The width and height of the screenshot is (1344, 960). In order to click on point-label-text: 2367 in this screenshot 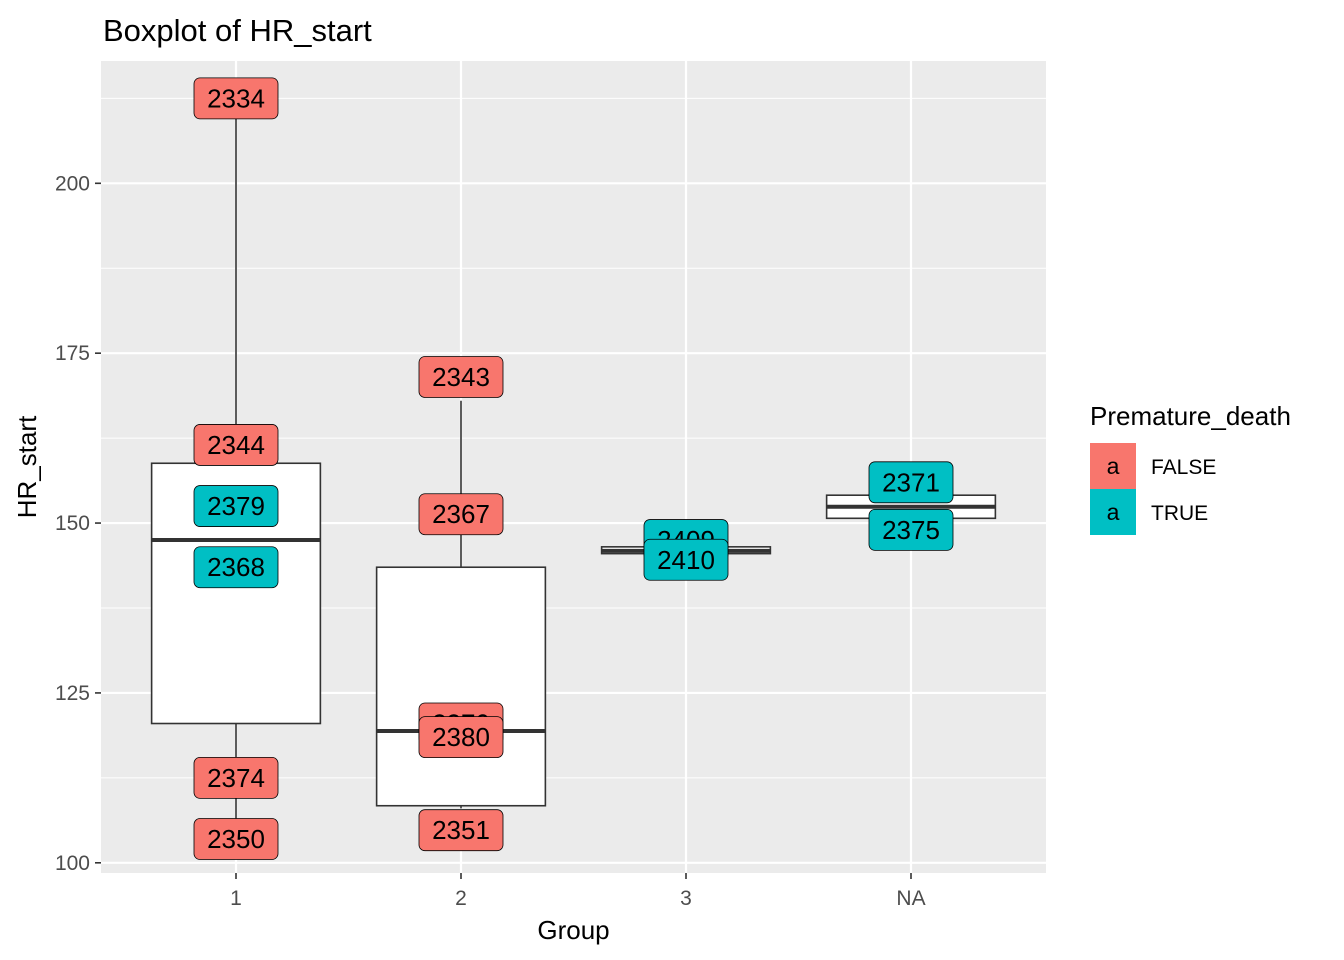, I will do `click(461, 514)`.